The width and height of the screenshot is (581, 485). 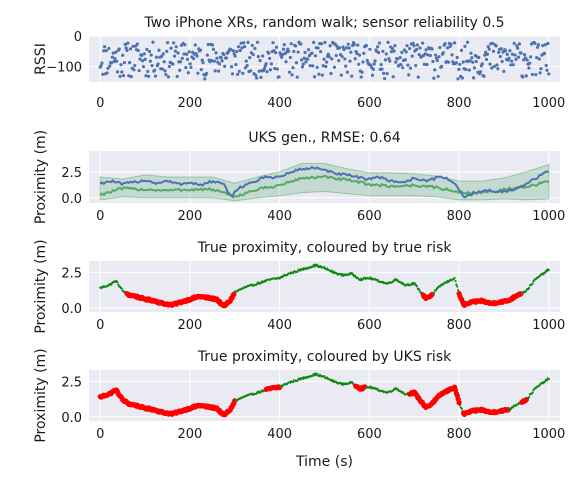 I want to click on y-tick-label: 0, so click(x=78, y=37).